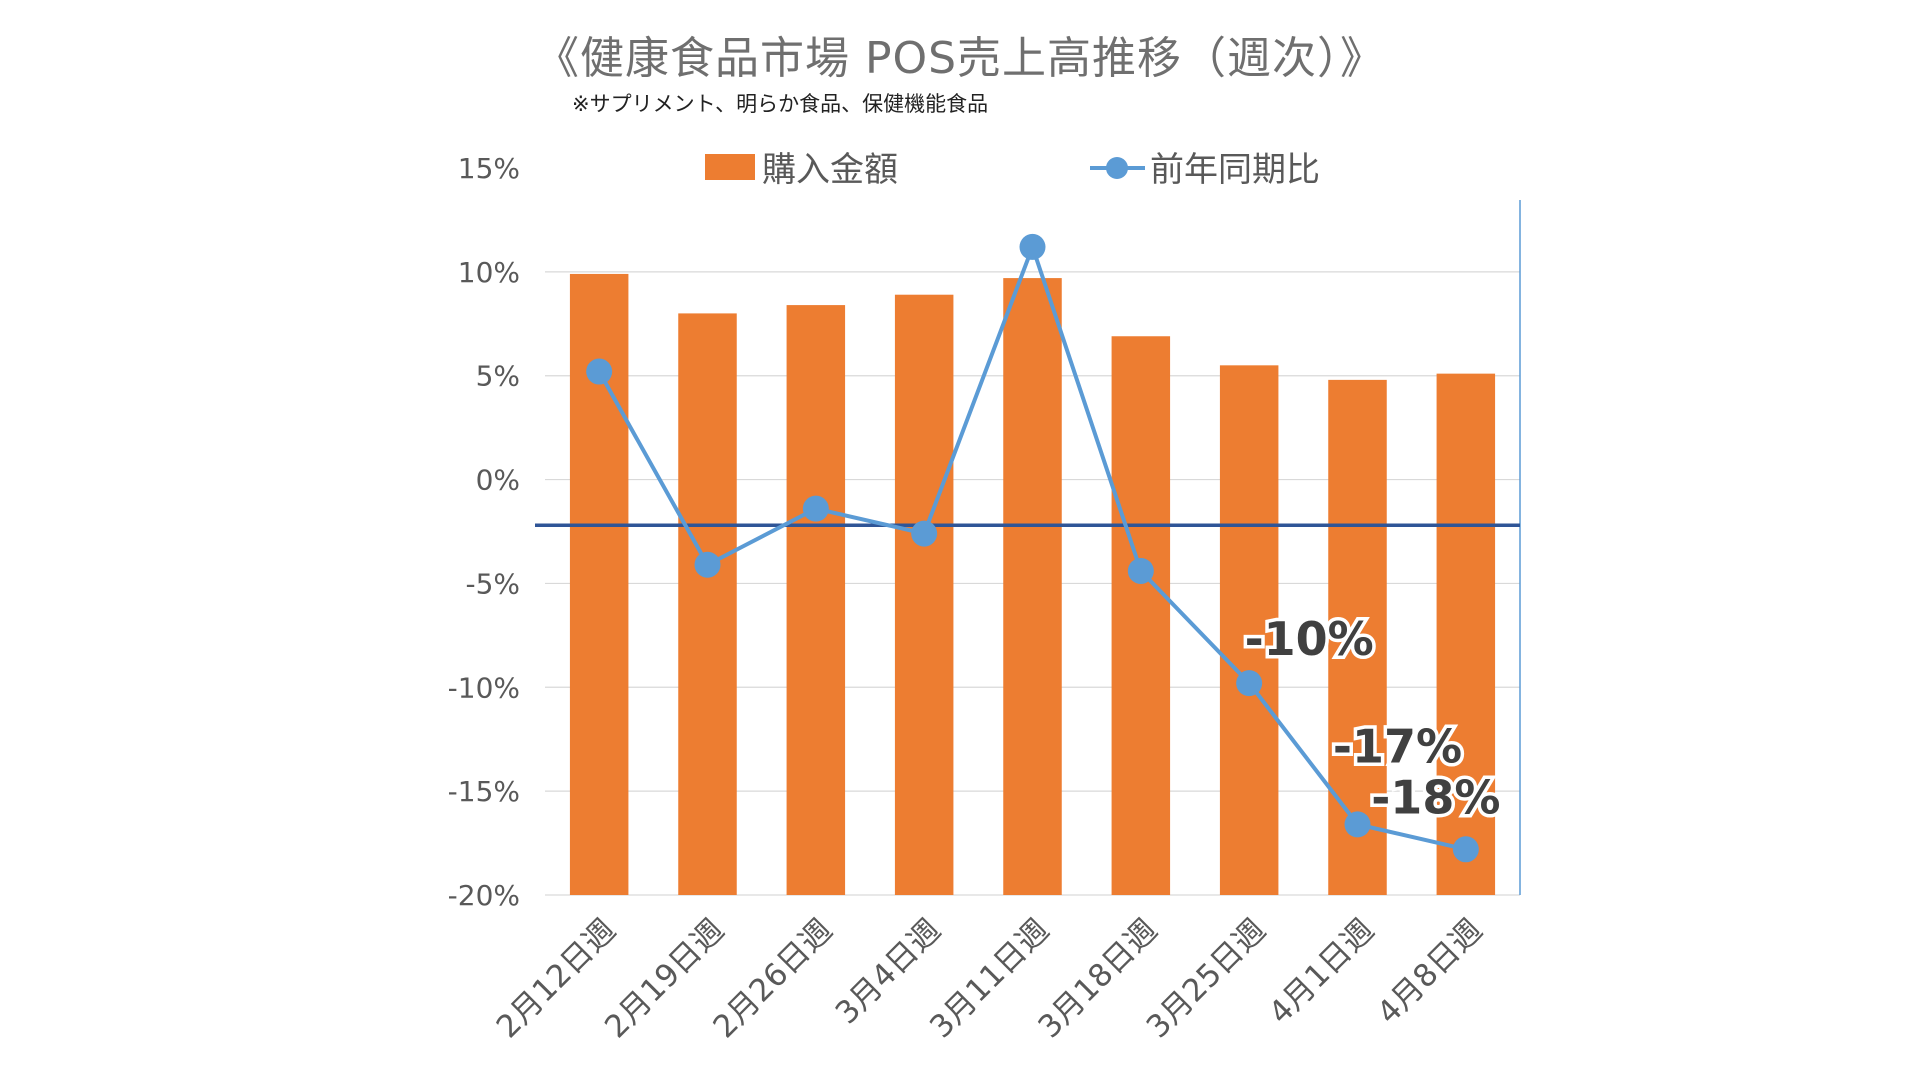  What do you see at coordinates (498, 376) in the screenshot?
I see `y-tick-label: 5%` at bounding box center [498, 376].